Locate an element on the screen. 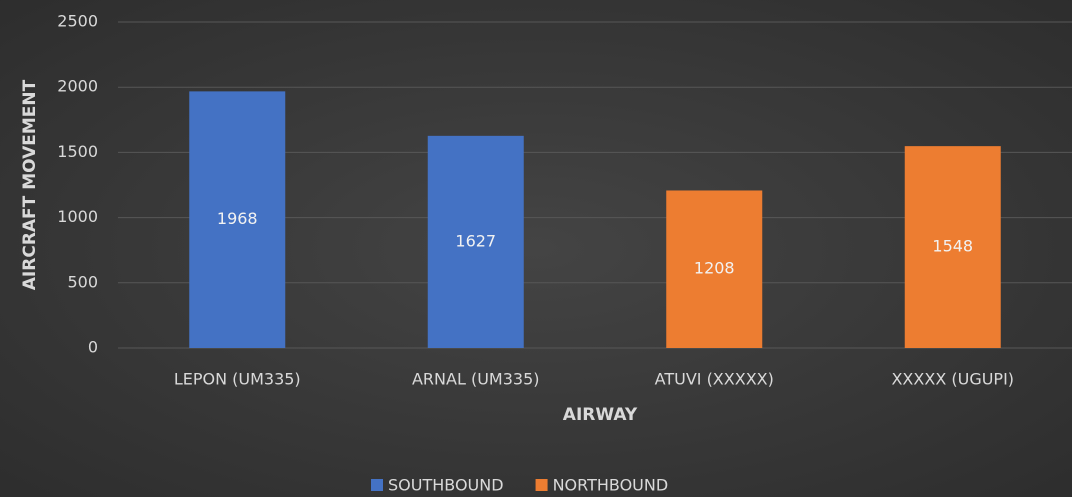 The height and width of the screenshot is (497, 1072). y-tick-label: 1500 is located at coordinates (77, 151).